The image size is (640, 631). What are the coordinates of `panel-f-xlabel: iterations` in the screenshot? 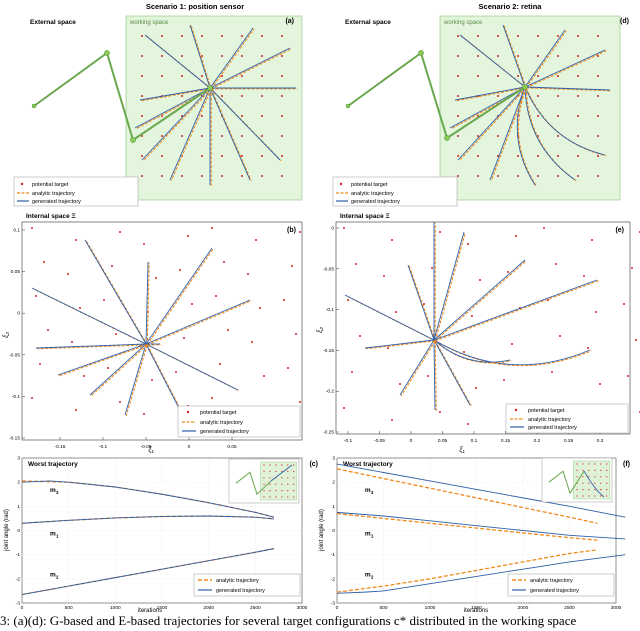 It's located at (476, 611).